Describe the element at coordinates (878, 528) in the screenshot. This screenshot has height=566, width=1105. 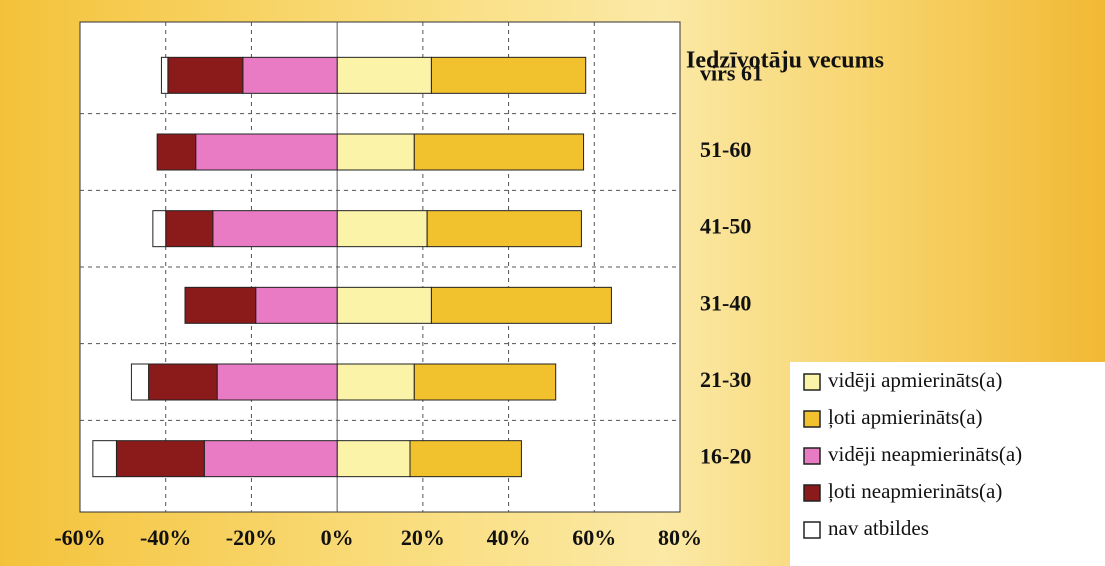
I see `legend-label: nav atbildes` at that location.